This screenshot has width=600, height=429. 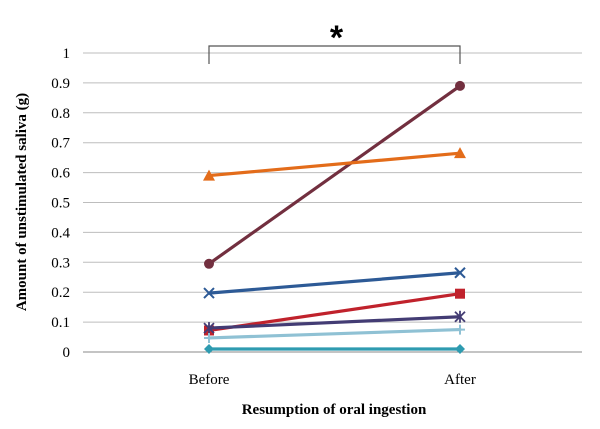 I want to click on y-tick-label: 0.5, so click(x=60, y=204).